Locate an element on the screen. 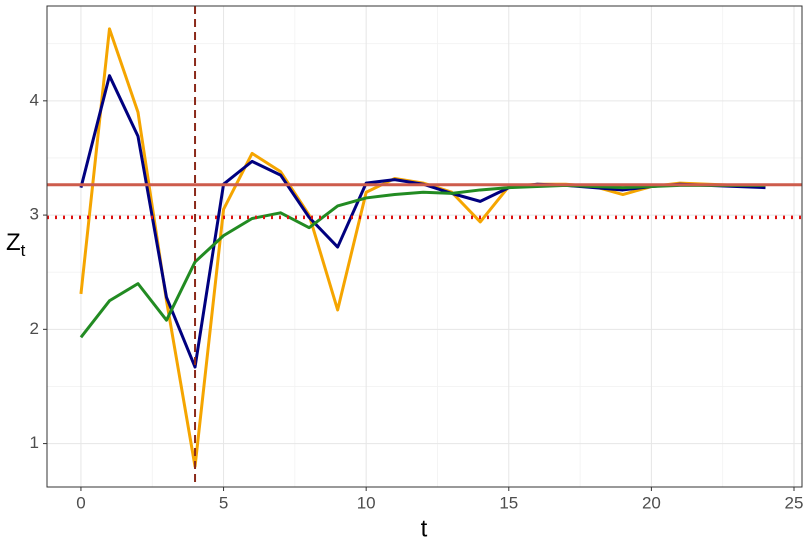 This screenshot has height=551, width=807. x-tick-label: 25 is located at coordinates (794, 502).